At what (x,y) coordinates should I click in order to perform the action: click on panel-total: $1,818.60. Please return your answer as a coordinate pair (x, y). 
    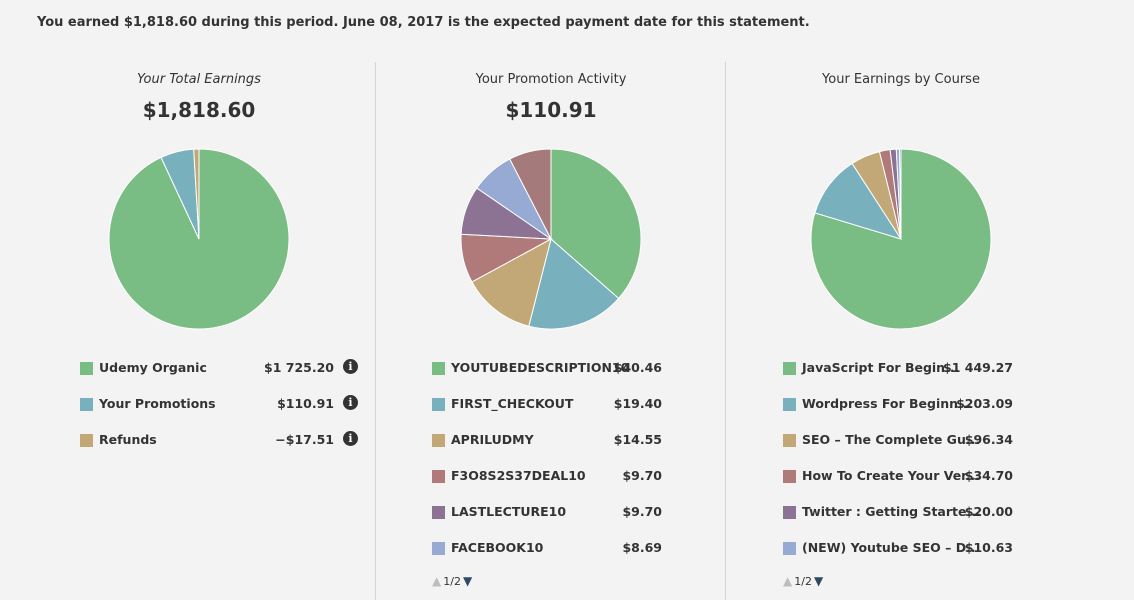
    Looking at the image, I should click on (199, 110).